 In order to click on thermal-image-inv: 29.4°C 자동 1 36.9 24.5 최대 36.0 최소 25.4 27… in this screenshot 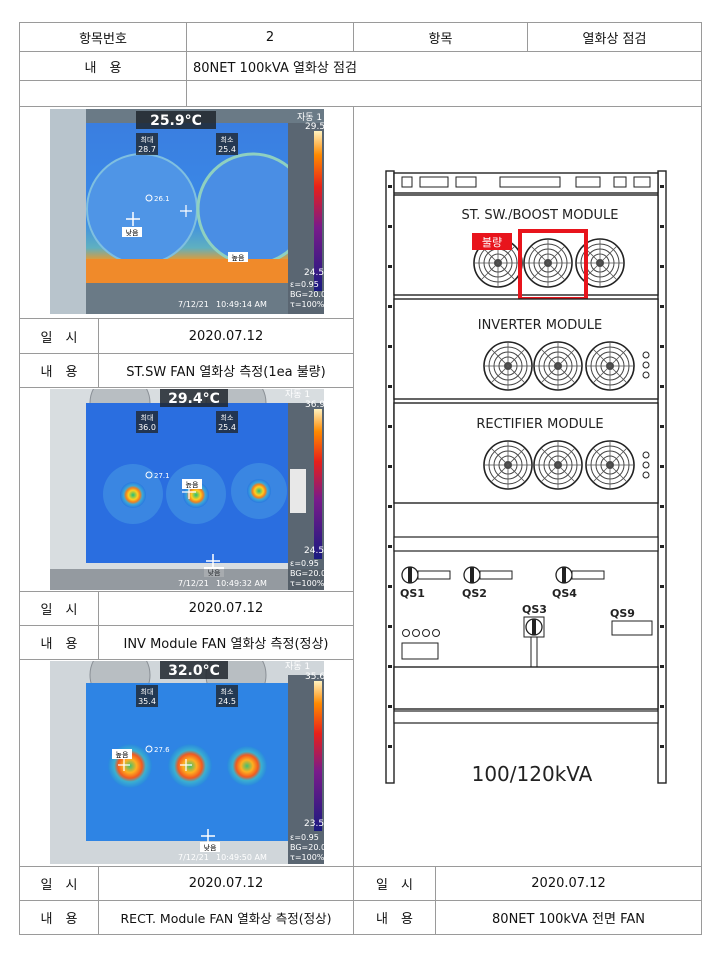, I will do `click(187, 489)`.